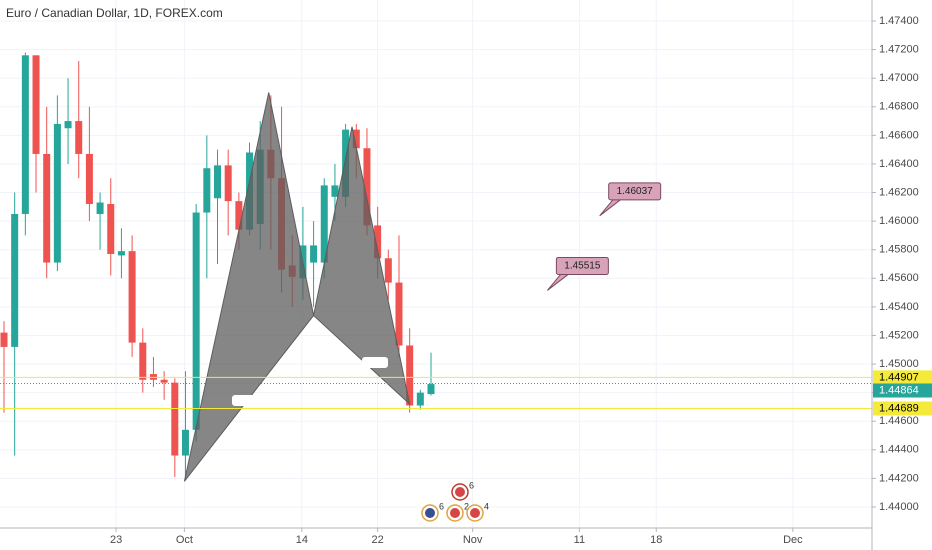 This screenshot has height=550, width=932. I want to click on y-tick-label: 1.46800, so click(899, 107).